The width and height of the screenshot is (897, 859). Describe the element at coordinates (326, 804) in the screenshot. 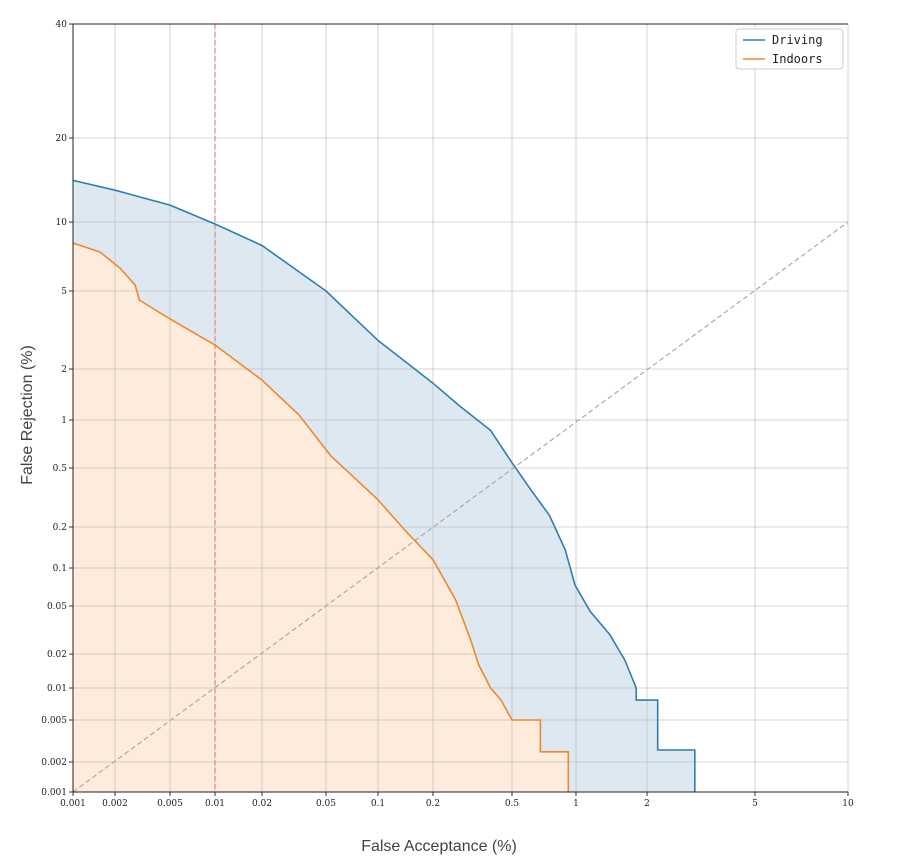

I see `x-tick-label: 0.05` at that location.